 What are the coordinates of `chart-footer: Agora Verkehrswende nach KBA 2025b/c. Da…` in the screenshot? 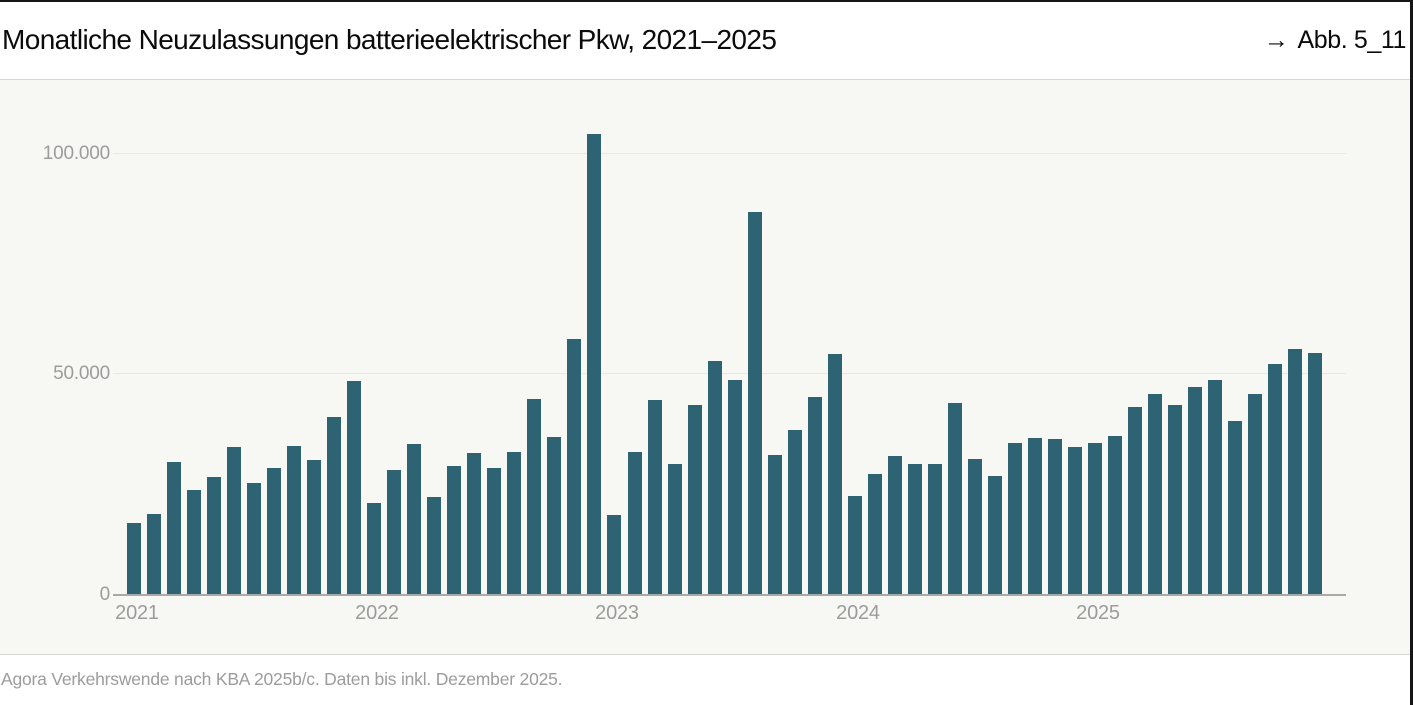 It's located at (706, 680).